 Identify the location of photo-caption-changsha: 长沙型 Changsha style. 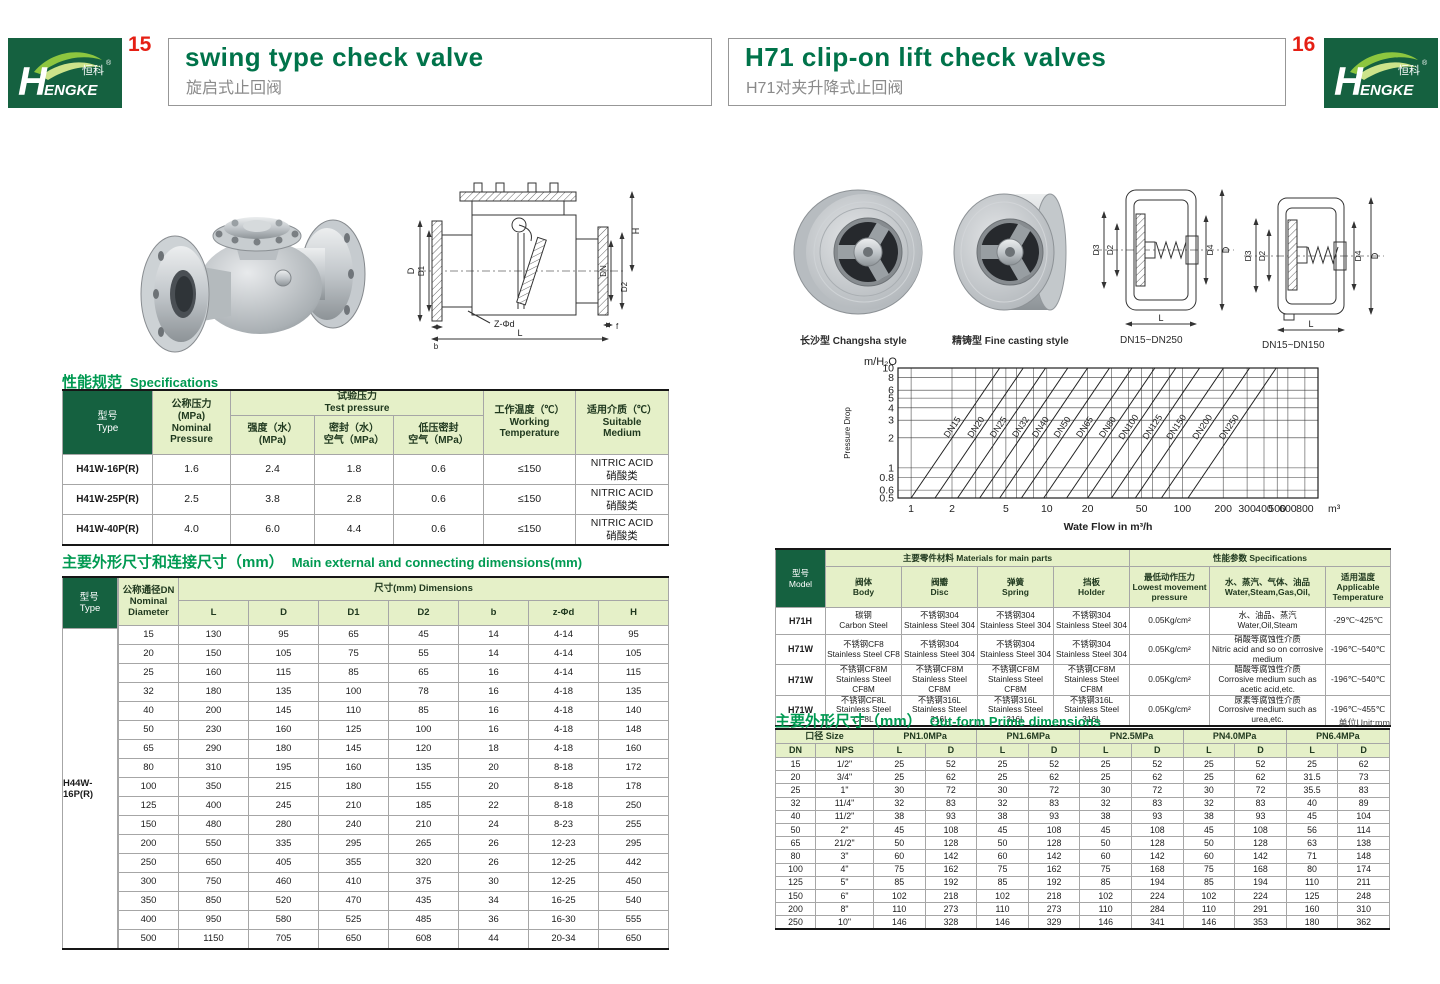
(853, 341).